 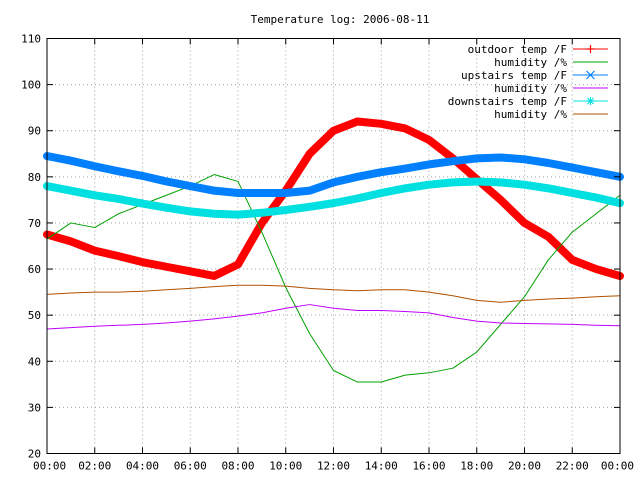 I want to click on y-tick-label: 110, so click(x=31, y=39).